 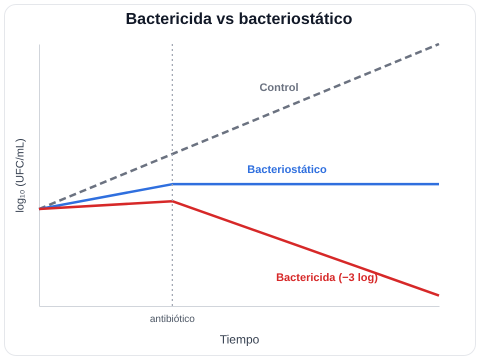 I want to click on x-axis-title: Tiempo, so click(x=240, y=339).